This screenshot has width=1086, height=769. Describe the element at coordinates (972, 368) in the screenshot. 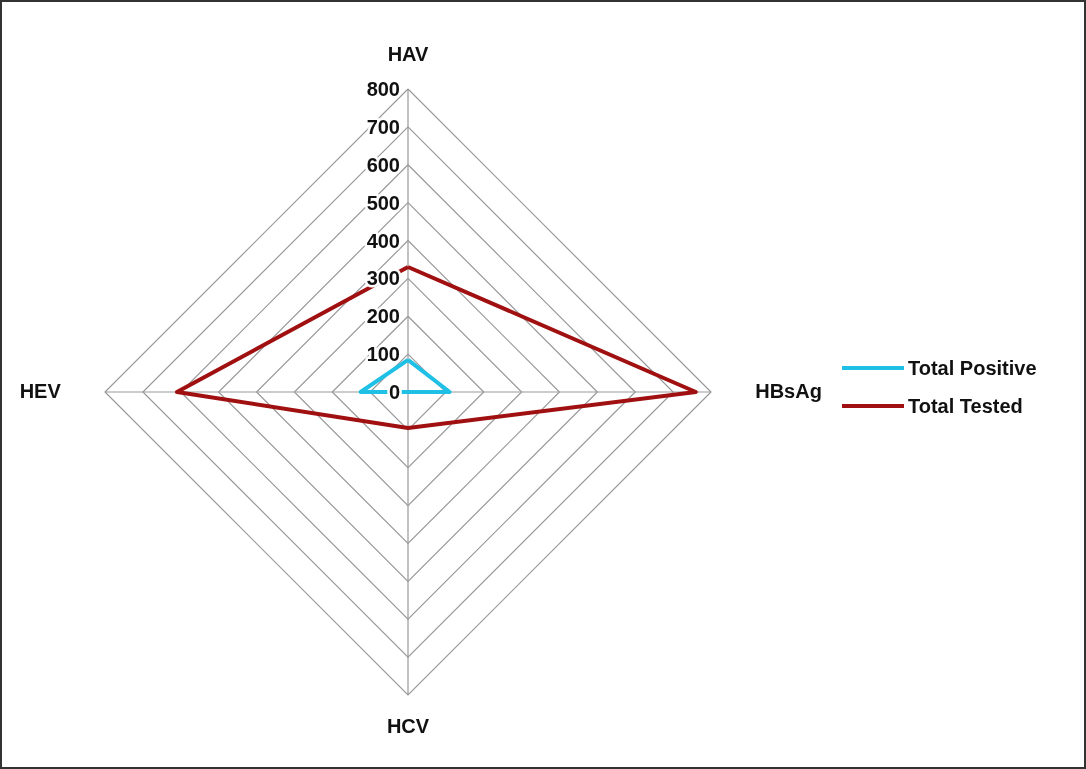

I see `legend-label: Total Positive` at that location.